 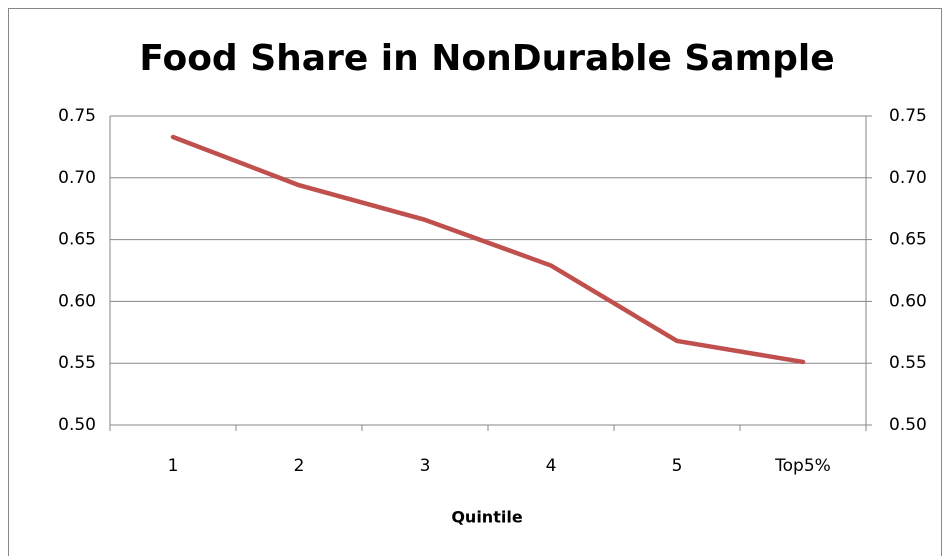 I want to click on y-tick-label: 0.65, so click(x=77, y=240).